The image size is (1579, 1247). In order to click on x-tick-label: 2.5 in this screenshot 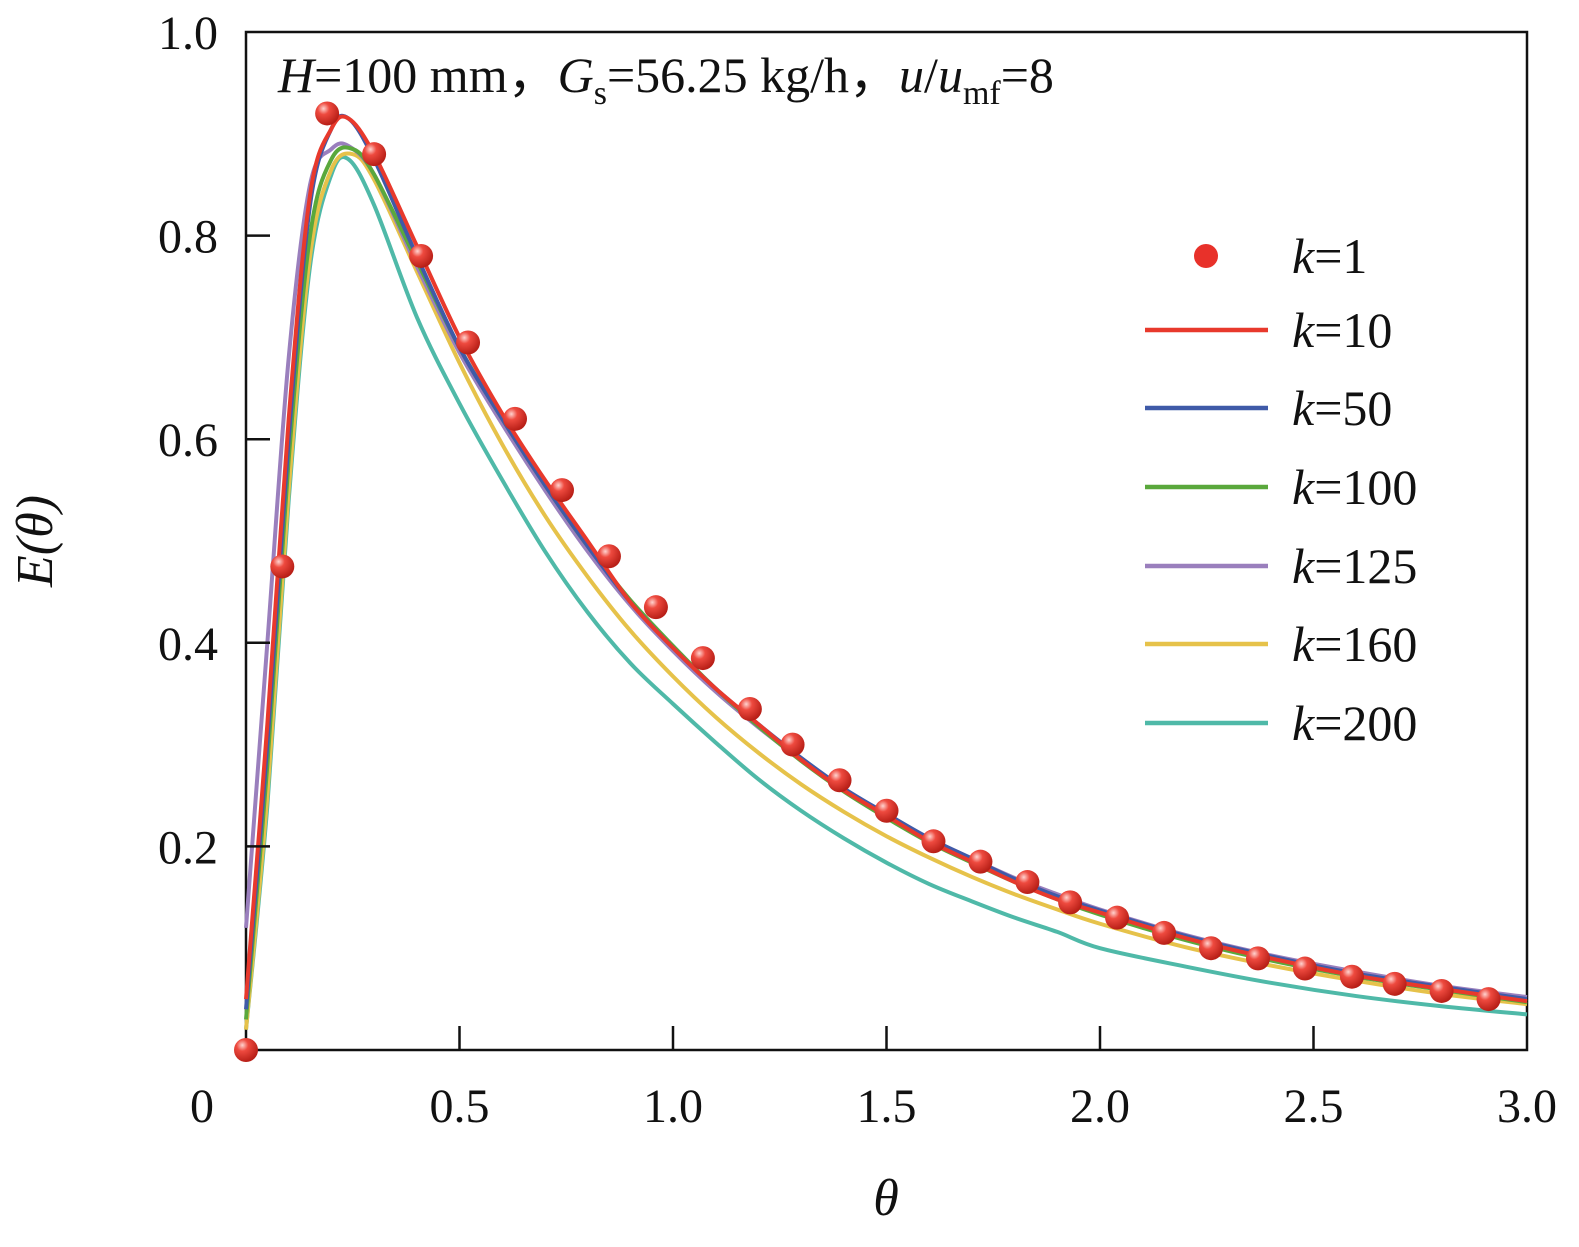, I will do `click(1314, 1106)`.